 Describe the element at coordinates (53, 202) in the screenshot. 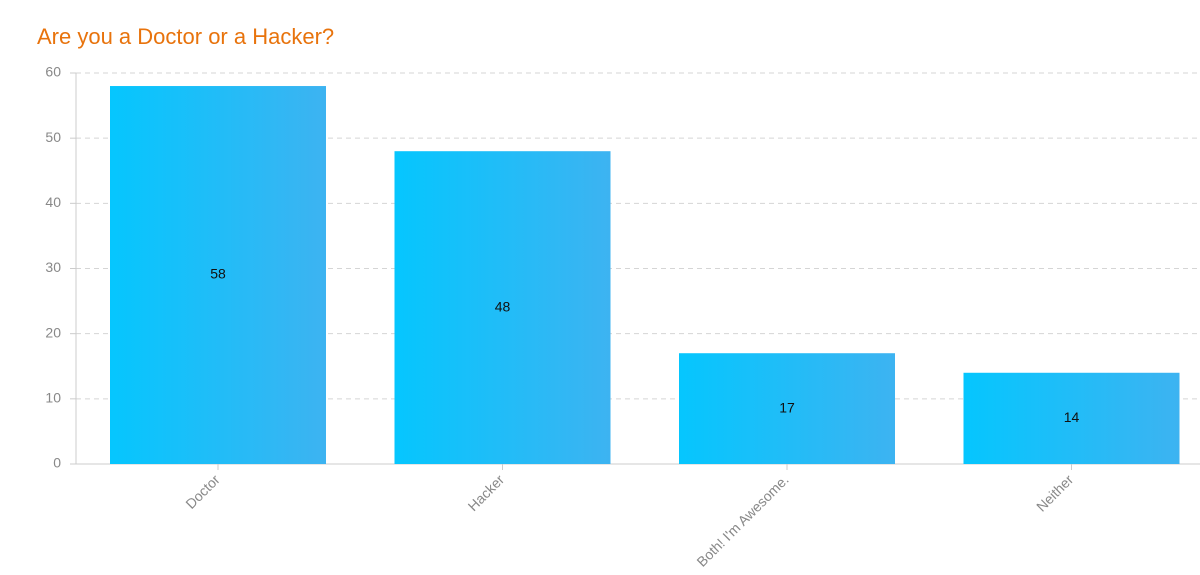

I see `y-tick-label: 40` at that location.